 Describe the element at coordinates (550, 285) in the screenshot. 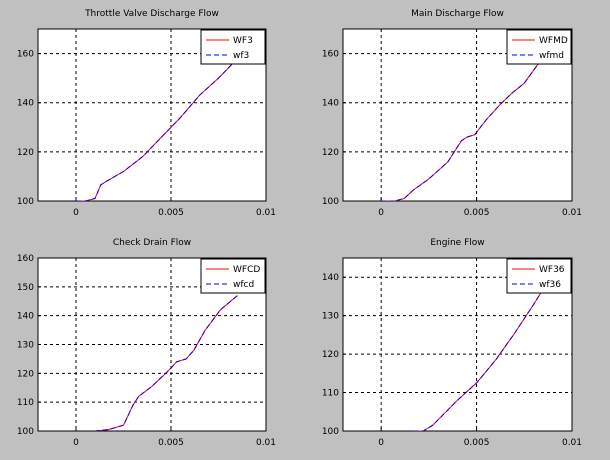

I see `legend-label: wf36` at that location.